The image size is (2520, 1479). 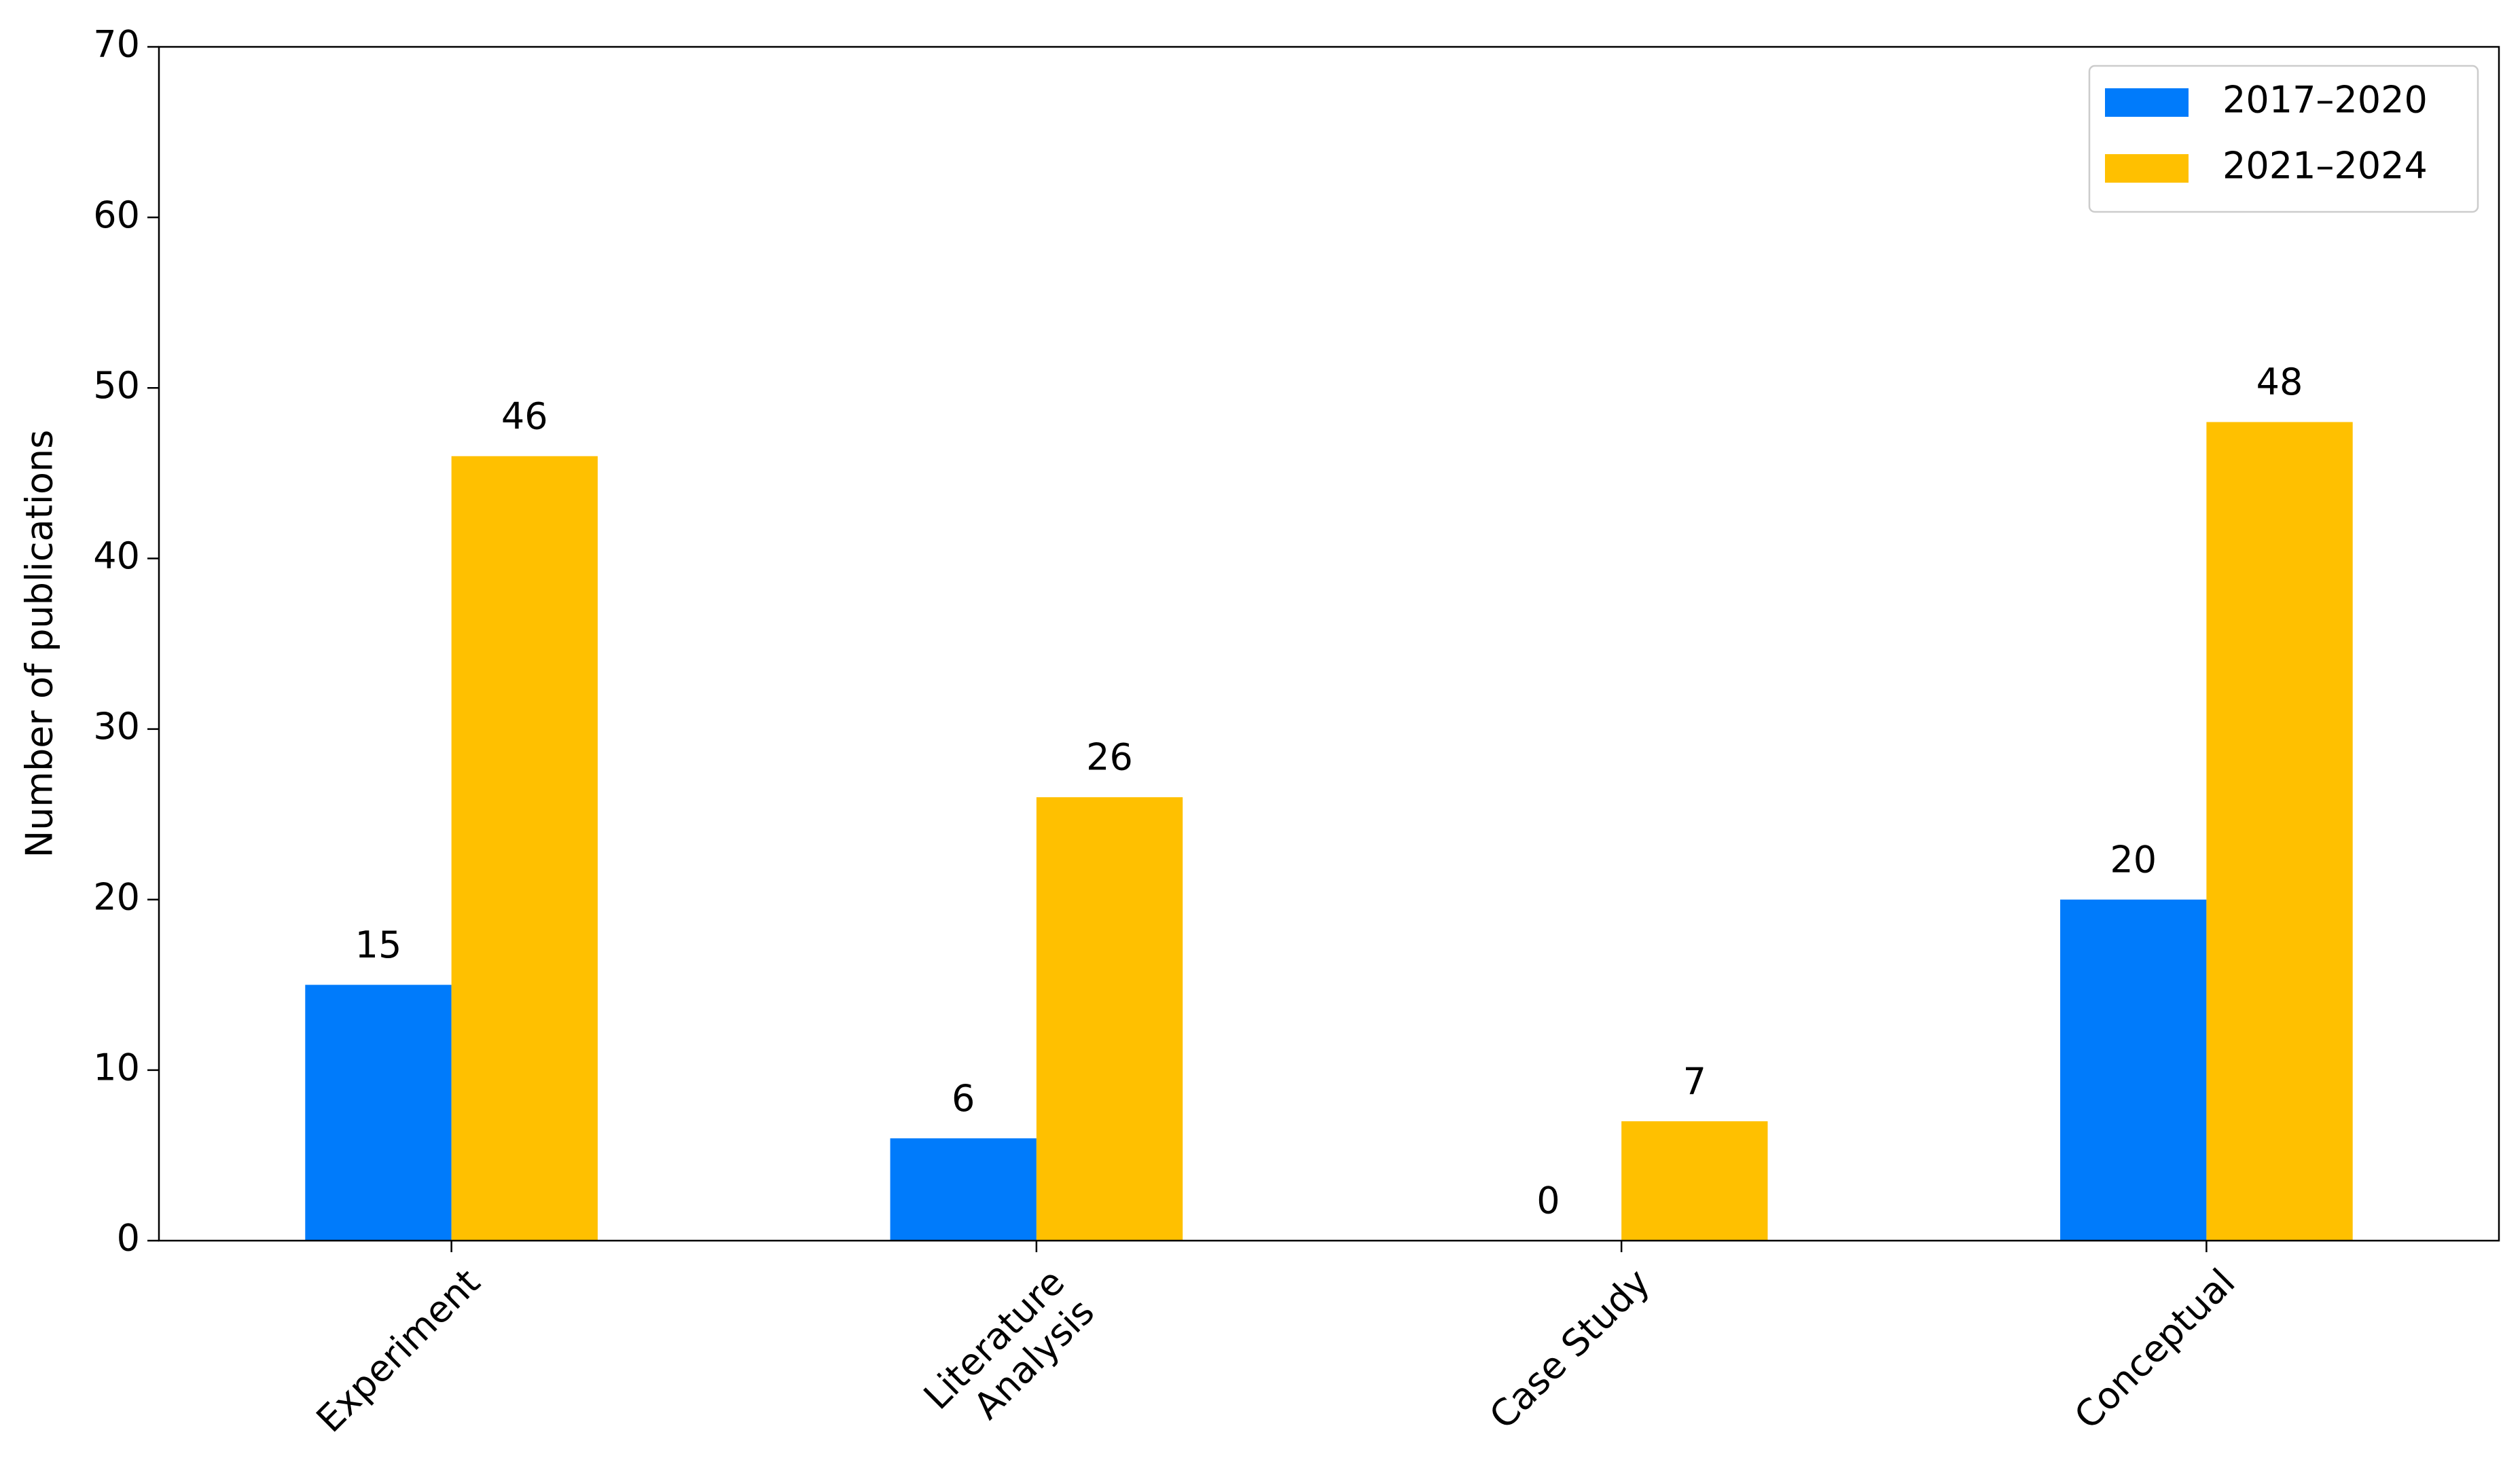 What do you see at coordinates (117, 896) in the screenshot?
I see `y-tick-label: 20` at bounding box center [117, 896].